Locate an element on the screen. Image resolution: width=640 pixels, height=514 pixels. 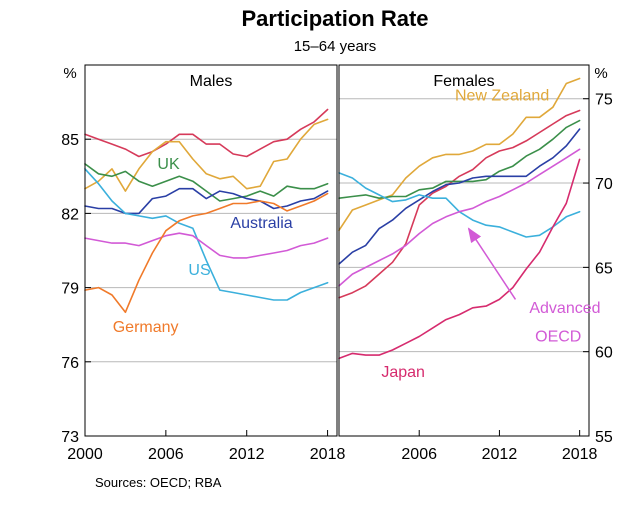
x-tick-label: 2000 is located at coordinates (85, 454).